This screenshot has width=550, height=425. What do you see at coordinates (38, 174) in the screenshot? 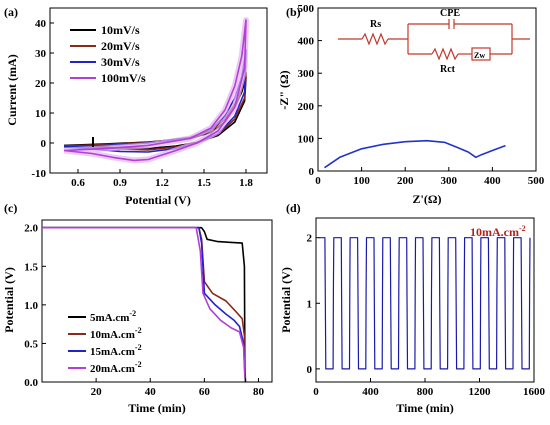
I see `y-tick-label: -10` at bounding box center [38, 174].